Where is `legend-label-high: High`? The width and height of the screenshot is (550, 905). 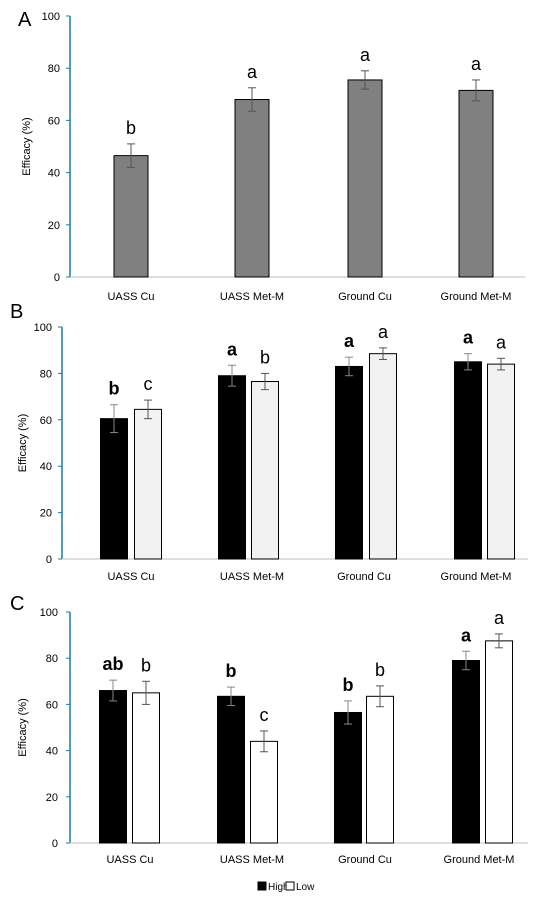
legend-label-high: High is located at coordinates (278, 887).